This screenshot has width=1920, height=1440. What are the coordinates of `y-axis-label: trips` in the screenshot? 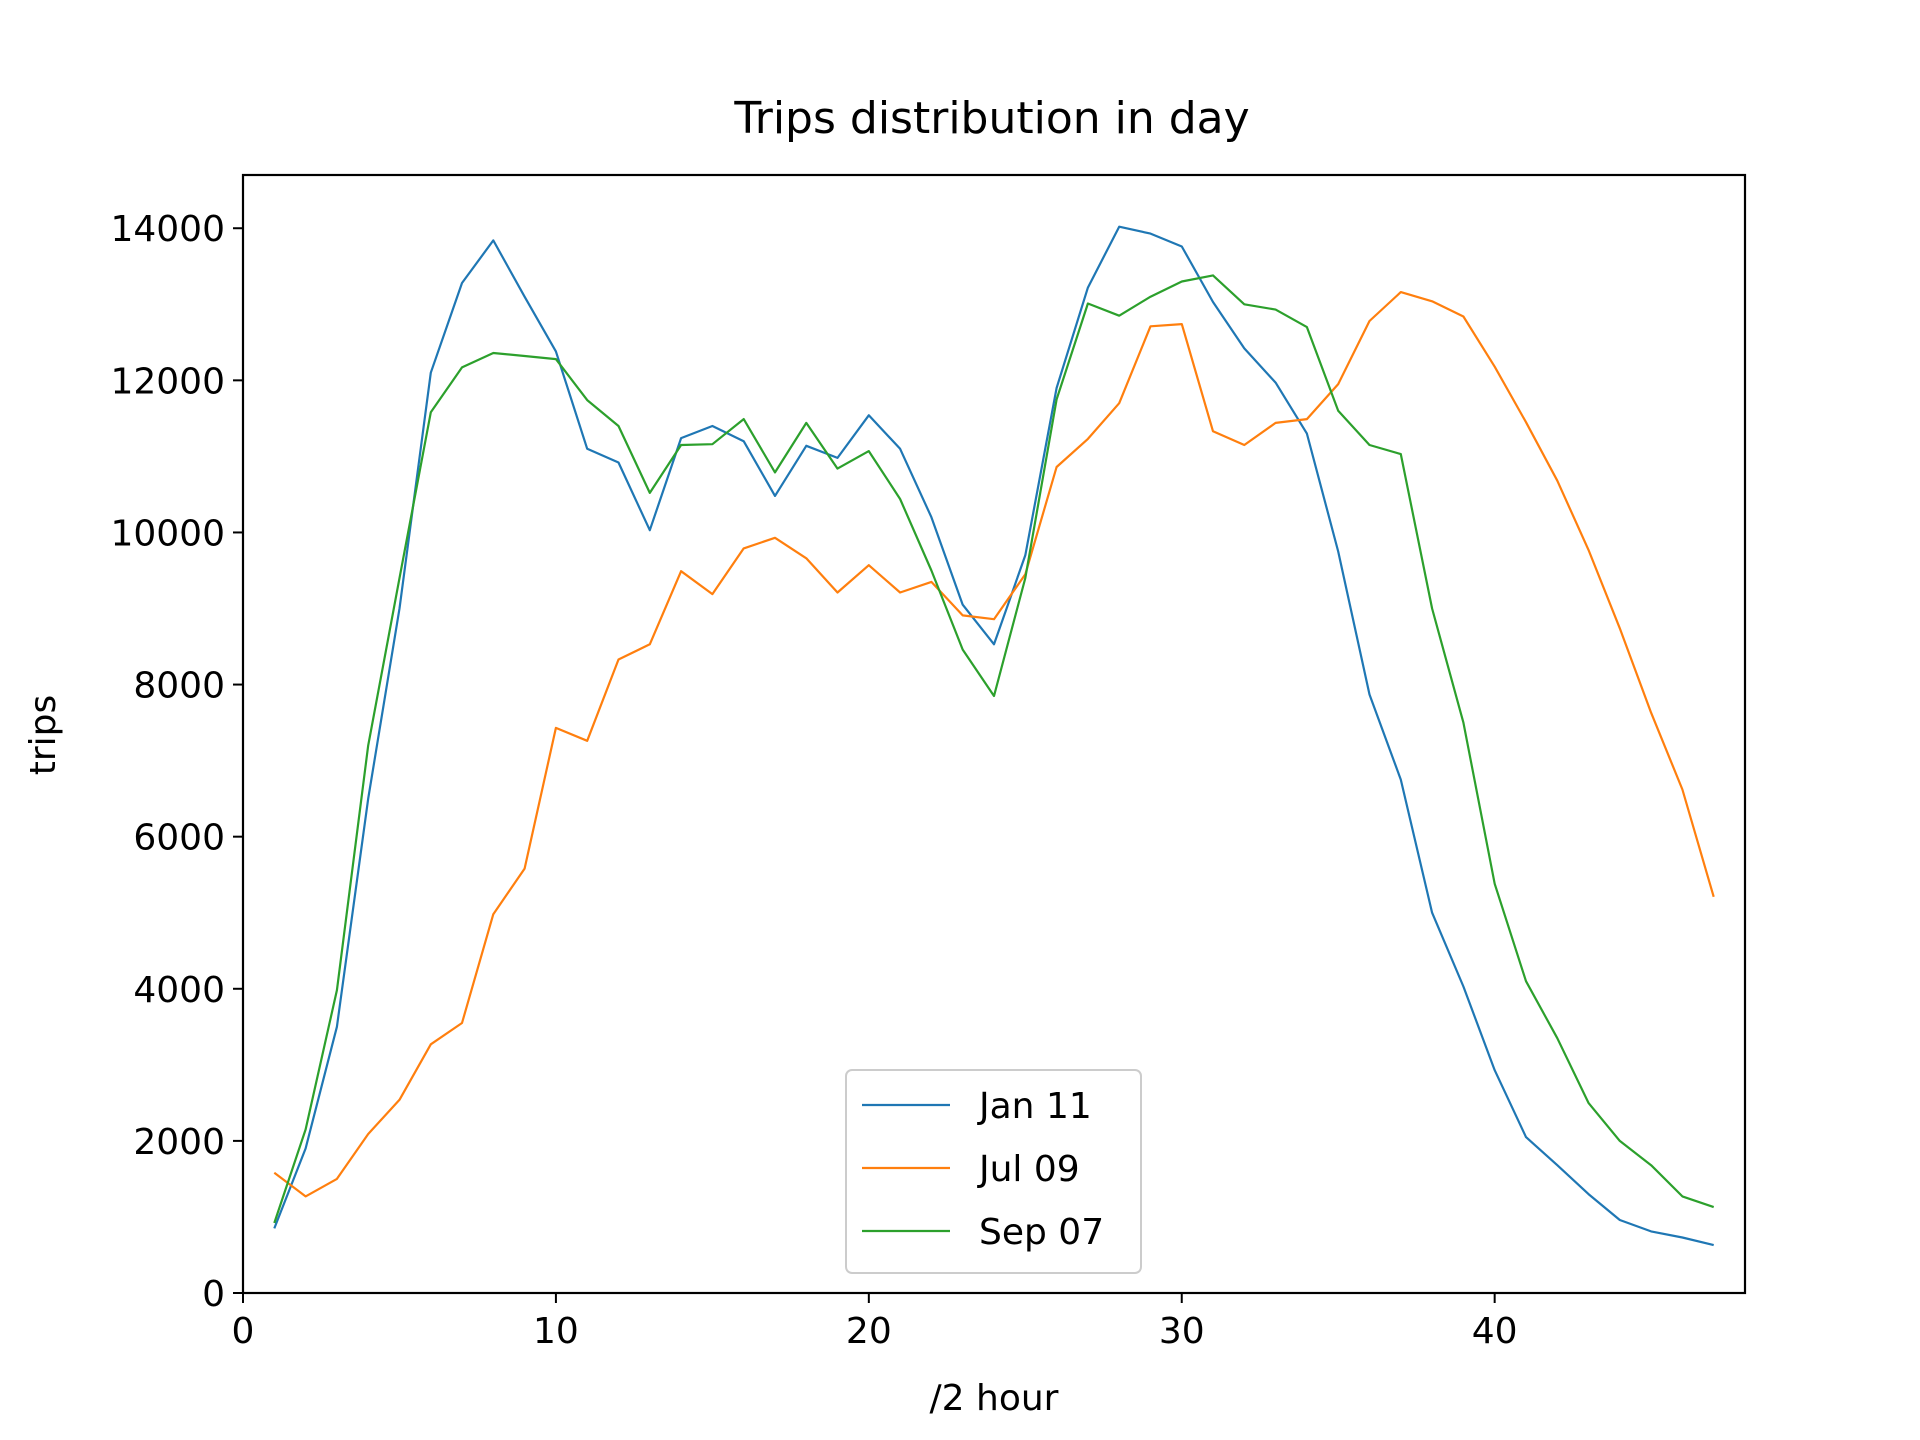 It's located at (43, 735).